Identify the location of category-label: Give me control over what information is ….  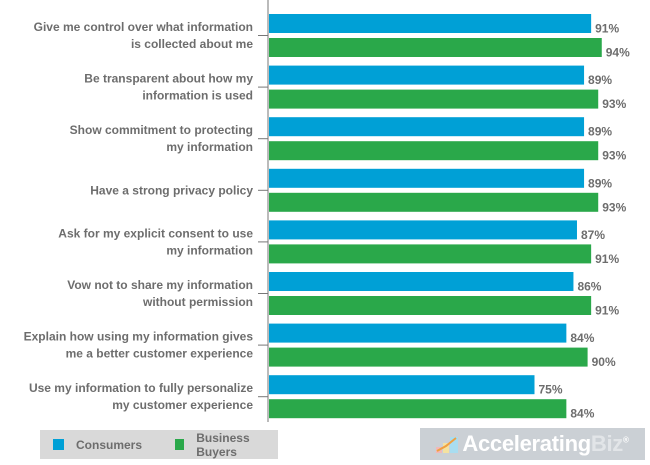
(144, 35).